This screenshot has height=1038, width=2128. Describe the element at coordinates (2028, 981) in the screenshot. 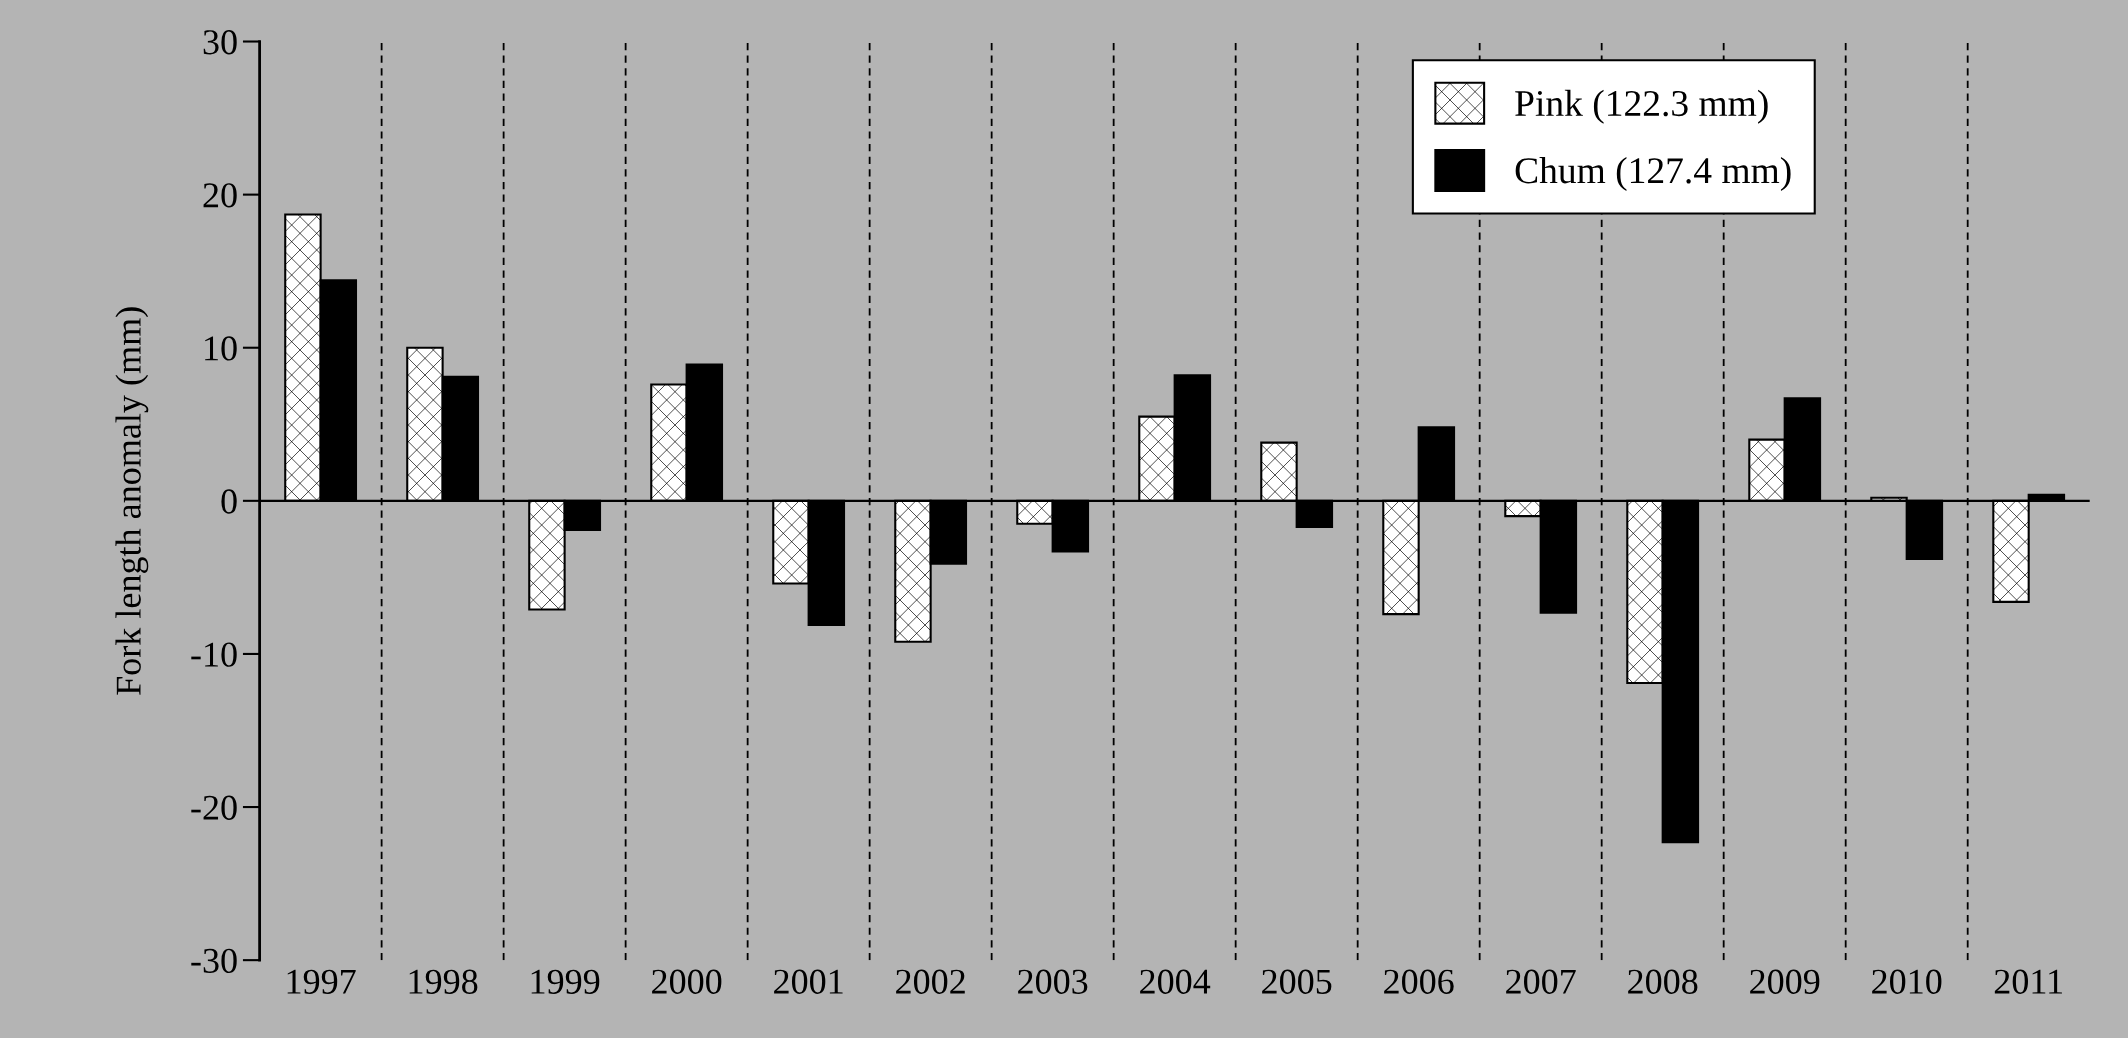

I see `x-tick-label: 2011` at that location.